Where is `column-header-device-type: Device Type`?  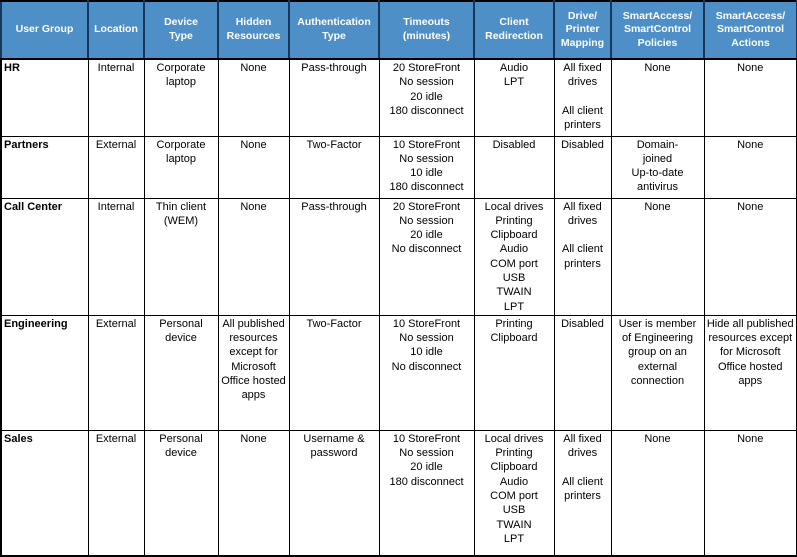
column-header-device-type: Device Type is located at coordinates (181, 30).